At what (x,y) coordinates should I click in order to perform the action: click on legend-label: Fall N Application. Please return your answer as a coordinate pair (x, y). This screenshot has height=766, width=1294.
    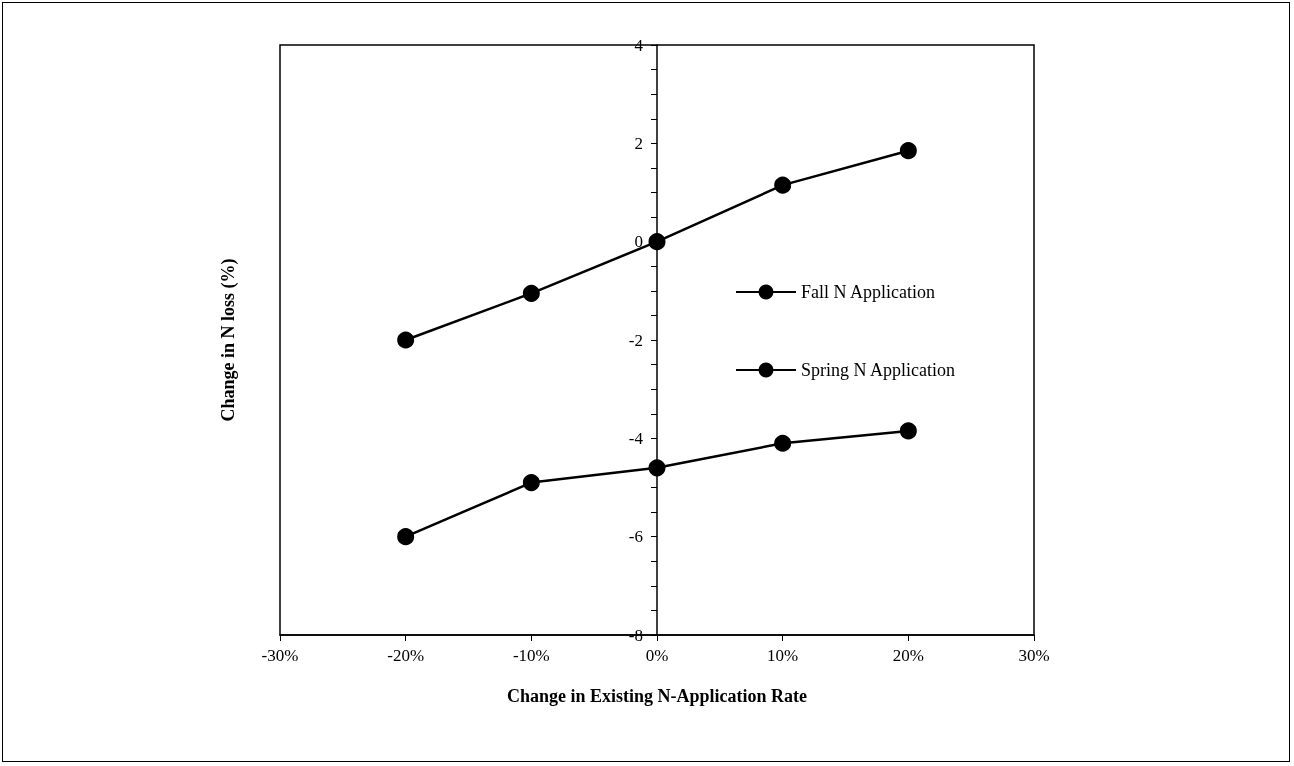
    Looking at the image, I should click on (868, 292).